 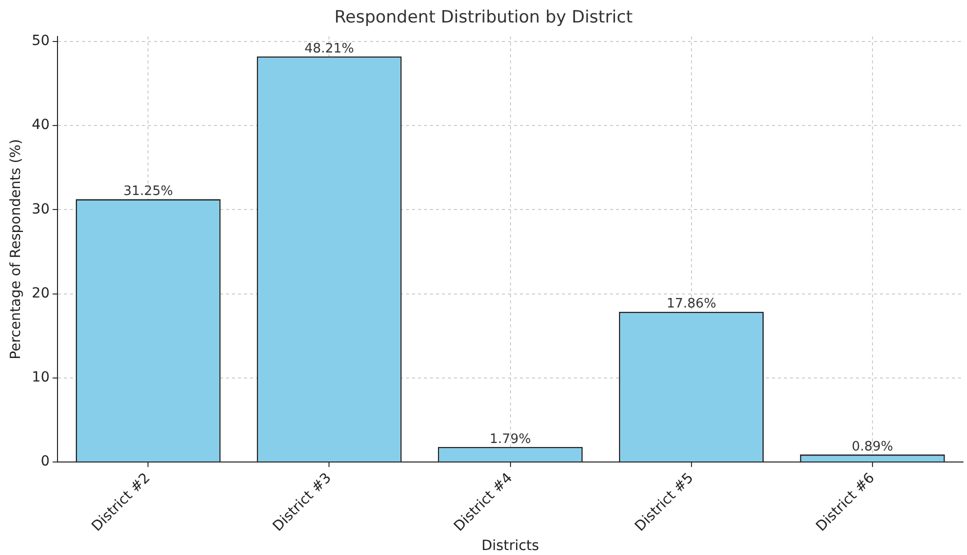 What do you see at coordinates (691, 304) in the screenshot?
I see `data-label: 17.86%` at bounding box center [691, 304].